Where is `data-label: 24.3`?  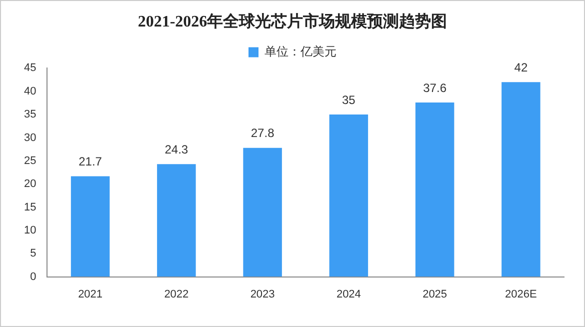
data-label: 24.3 is located at coordinates (176, 149).